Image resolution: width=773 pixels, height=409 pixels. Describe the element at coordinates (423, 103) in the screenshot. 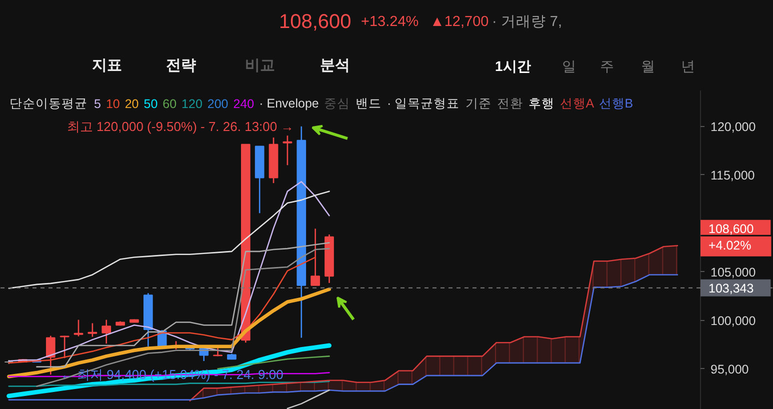

I see `annotation: · 일목균형표` at that location.